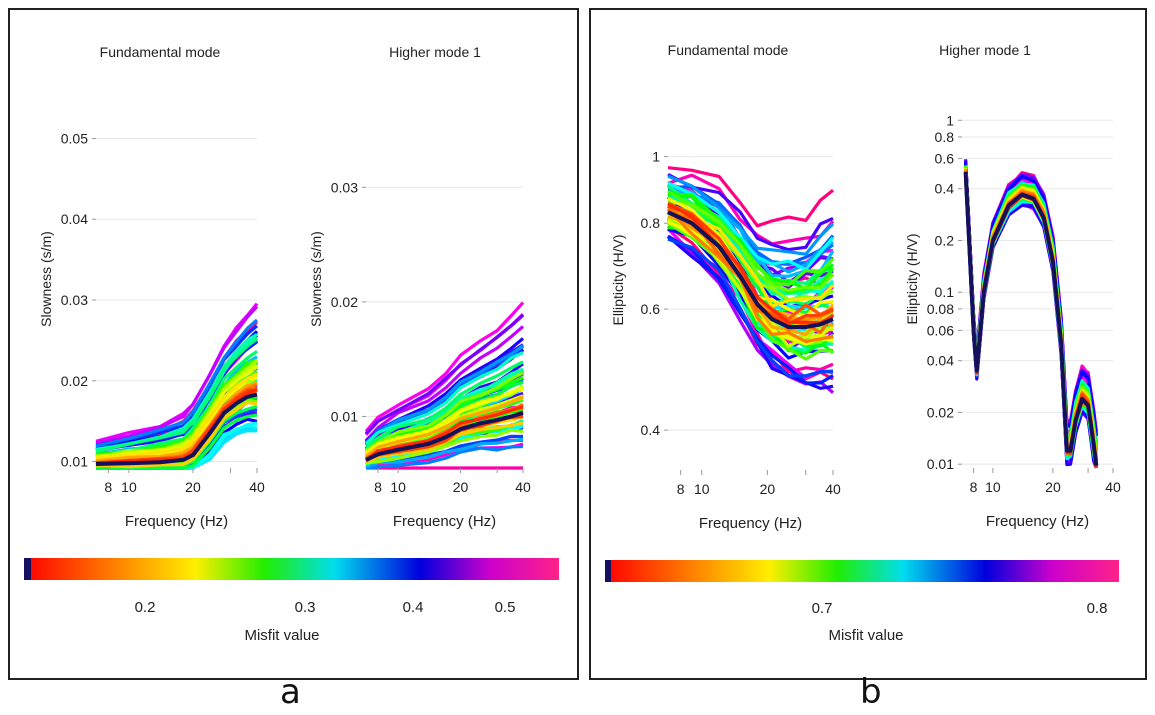 This screenshot has width=1155, height=715. I want to click on colorbar-b-best-swatch, so click(608, 571).